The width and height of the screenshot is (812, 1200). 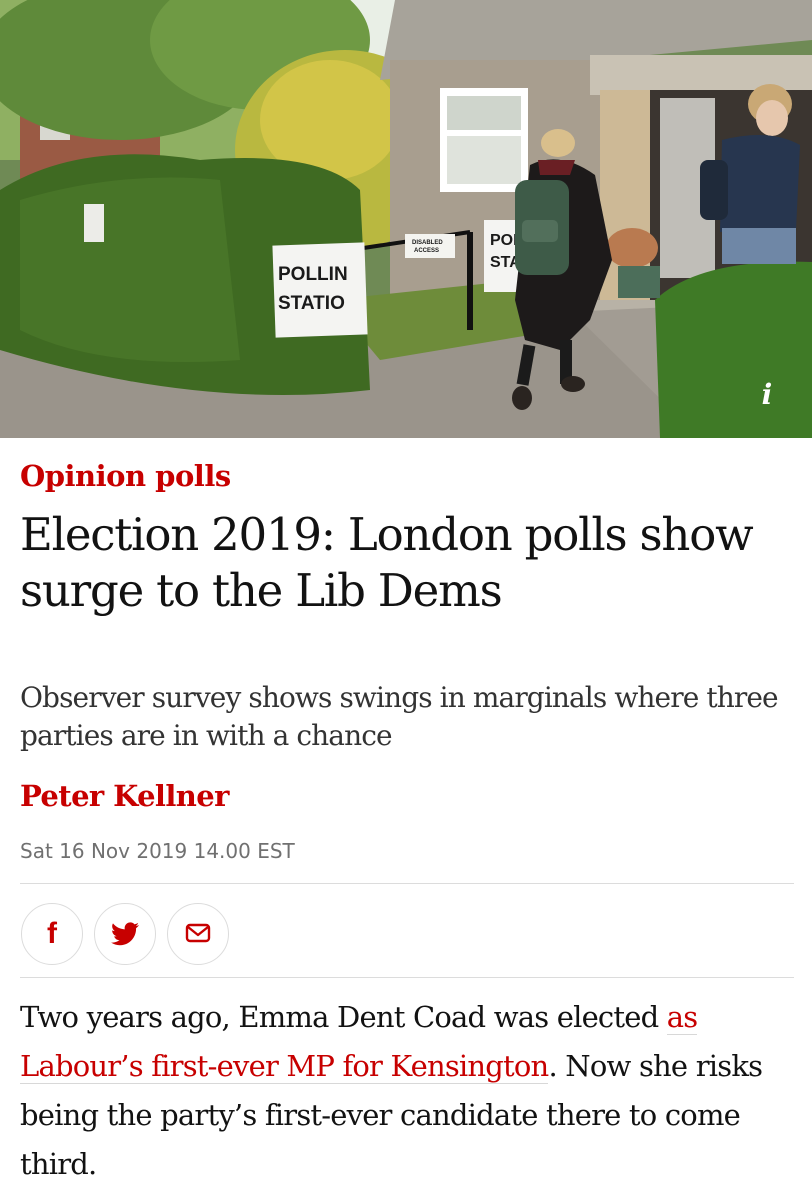 I want to click on svg-text: POL, so click(x=506, y=240).